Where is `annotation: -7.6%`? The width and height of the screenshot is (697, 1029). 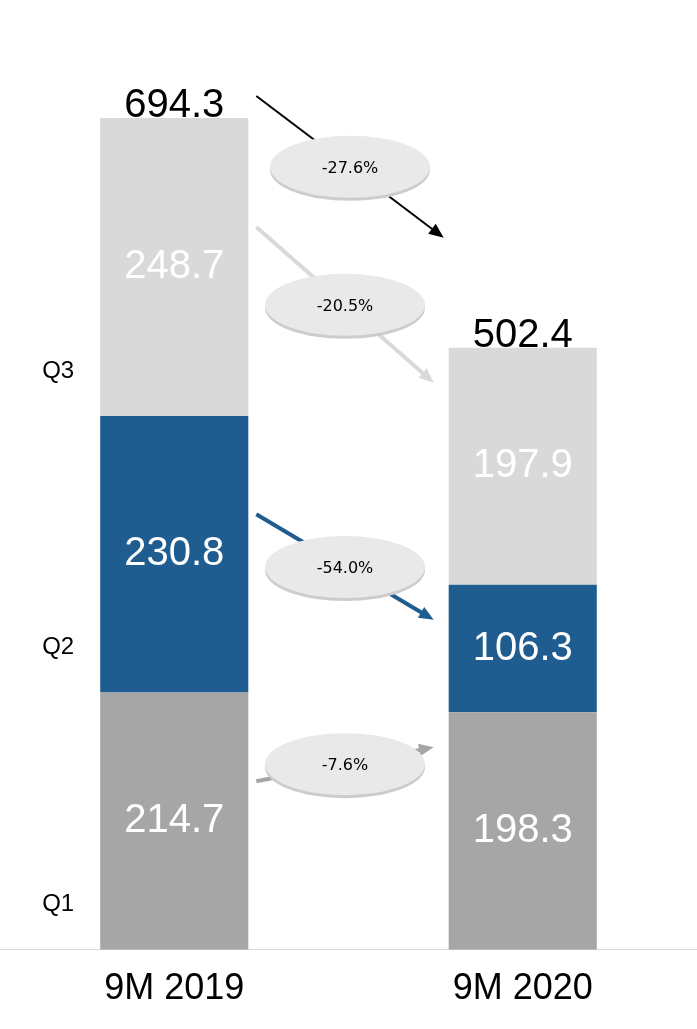
annotation: -7.6% is located at coordinates (345, 765).